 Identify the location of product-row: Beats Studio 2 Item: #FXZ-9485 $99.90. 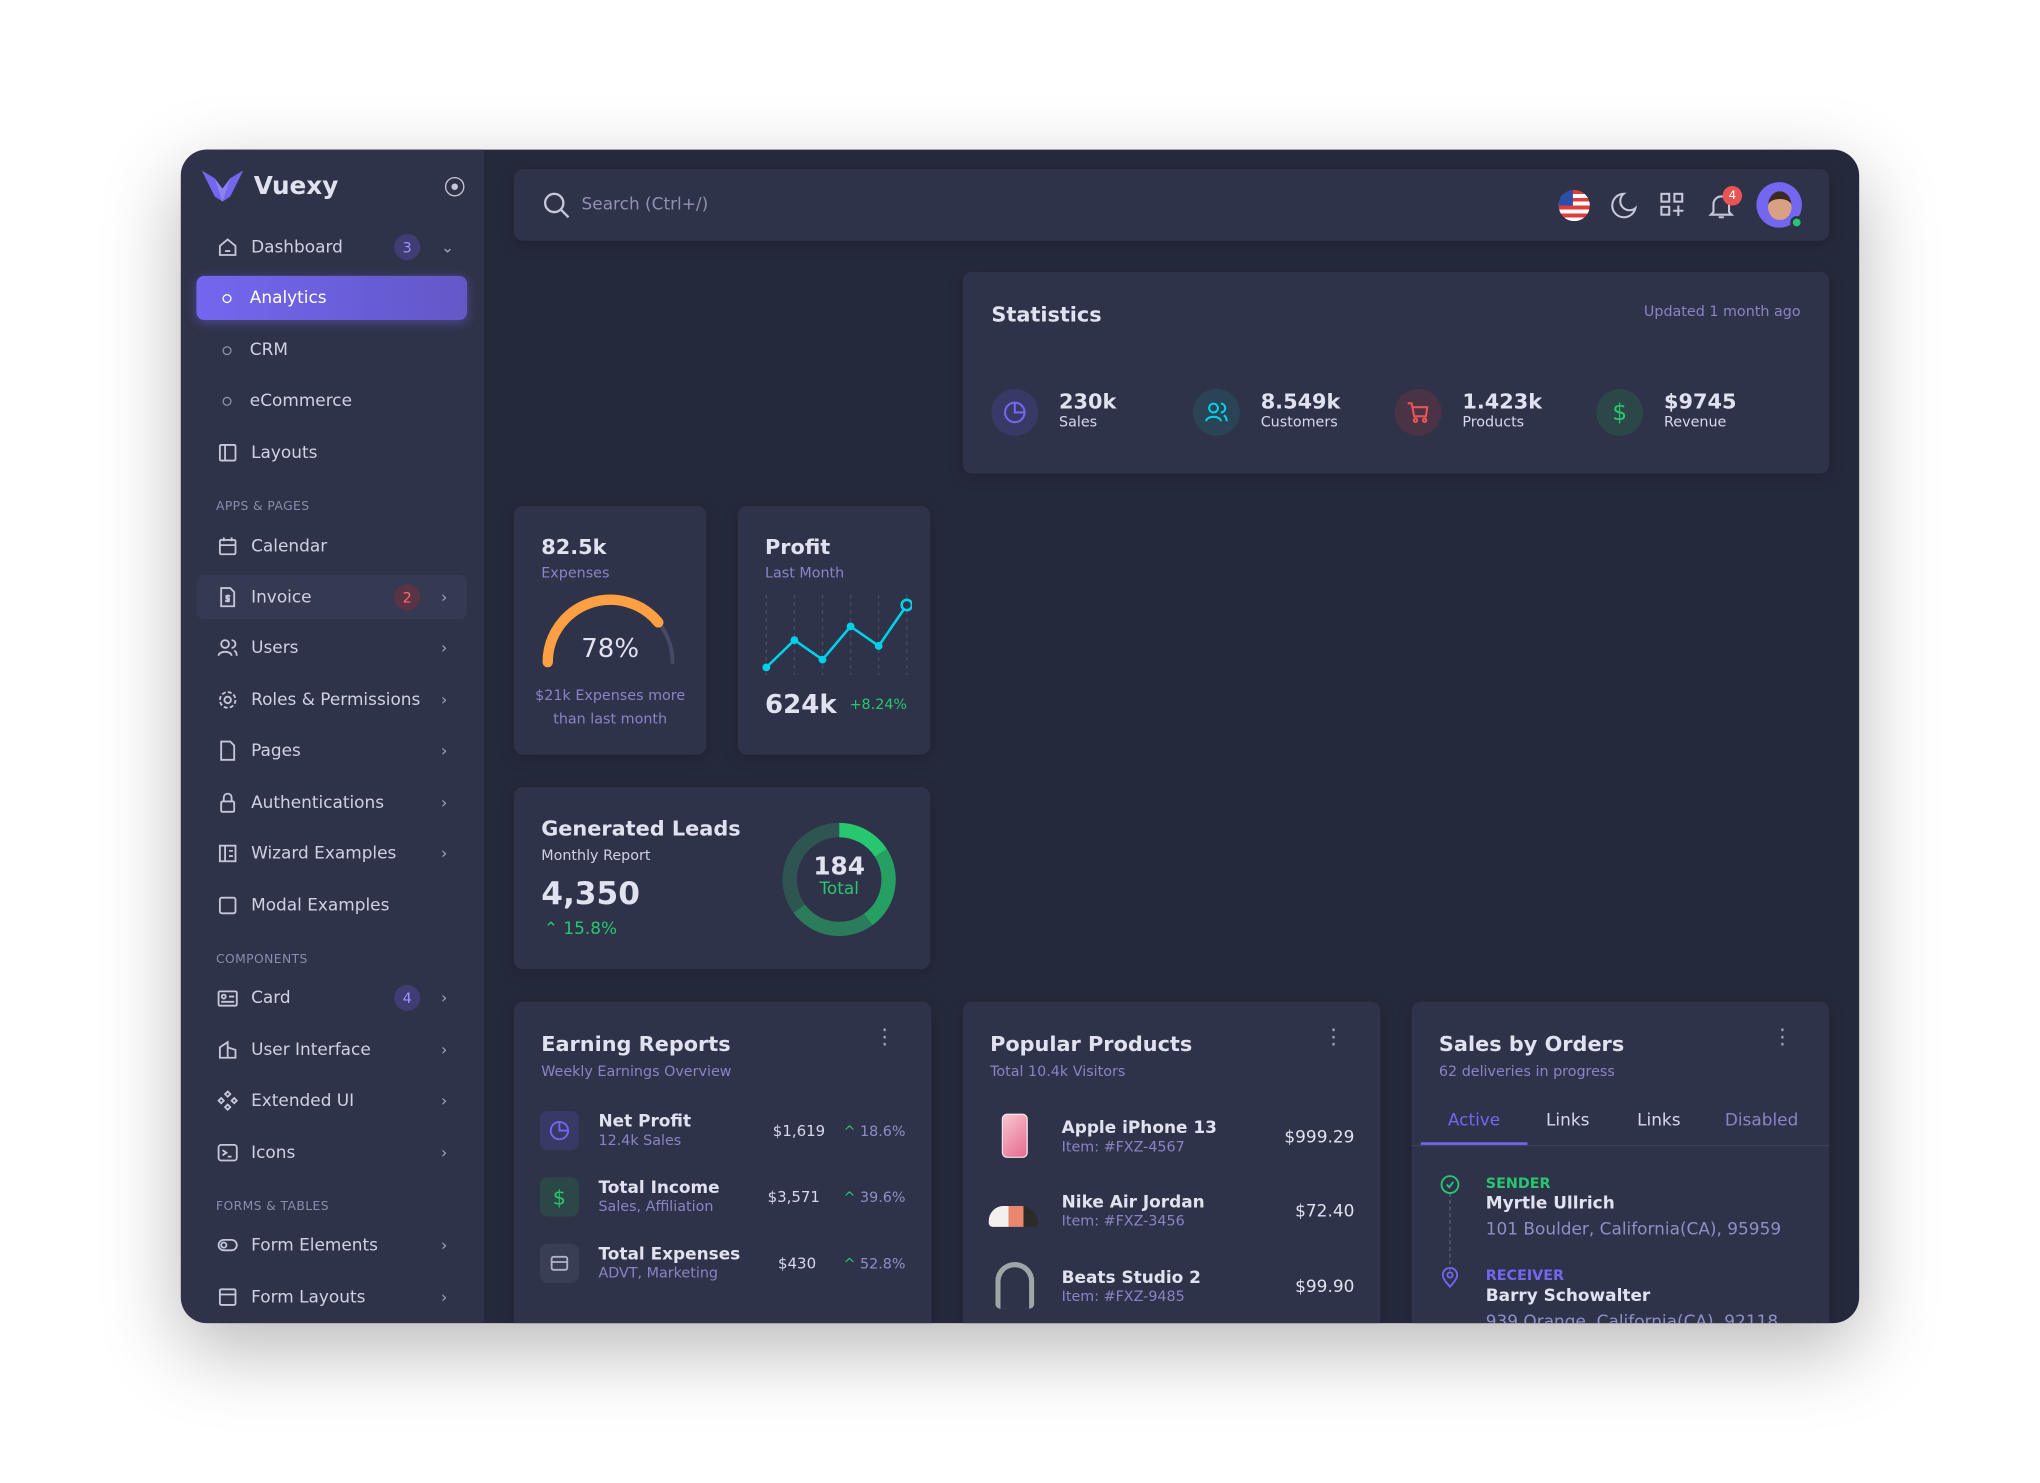
(1171, 1286).